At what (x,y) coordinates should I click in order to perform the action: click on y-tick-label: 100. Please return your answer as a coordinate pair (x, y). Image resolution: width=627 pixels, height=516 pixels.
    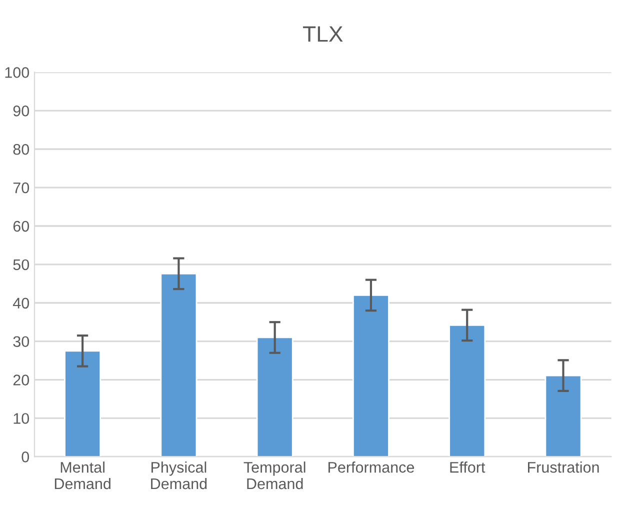
    Looking at the image, I should click on (17, 72).